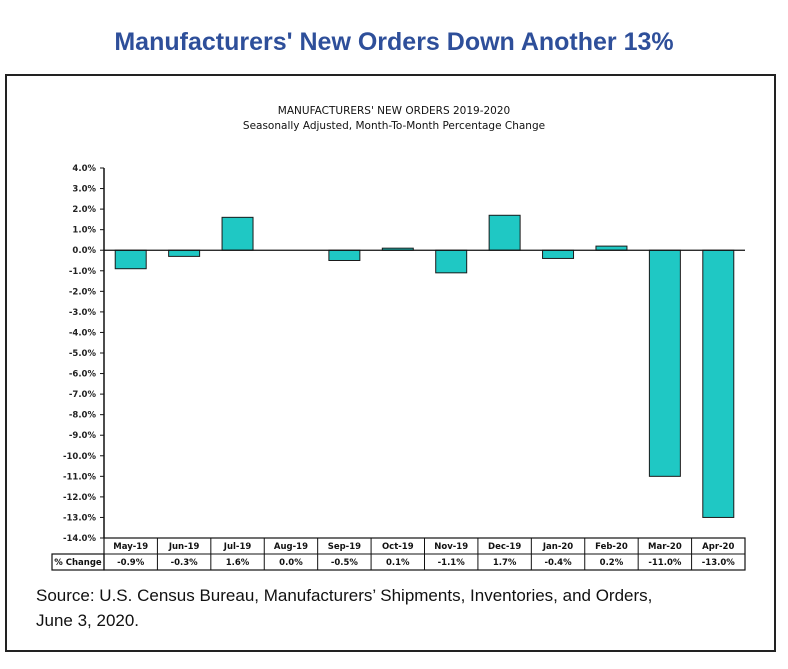 The height and width of the screenshot is (669, 788). Describe the element at coordinates (557, 547) in the screenshot. I see `x-tick-label: Jan-20` at that location.